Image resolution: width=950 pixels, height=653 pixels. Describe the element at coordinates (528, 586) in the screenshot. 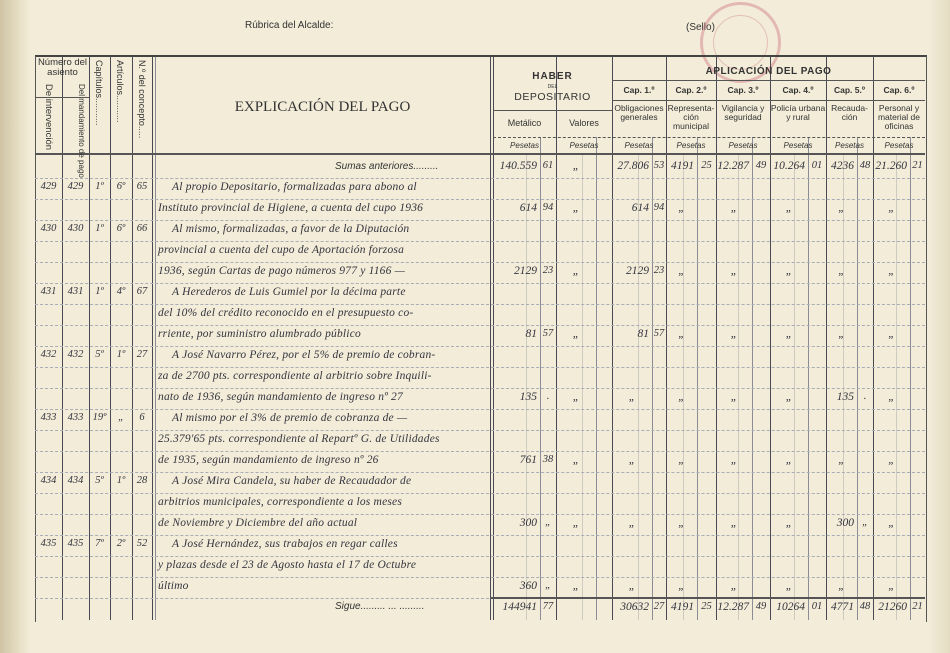

I see `entry-metalico-pesetas: 360` at that location.